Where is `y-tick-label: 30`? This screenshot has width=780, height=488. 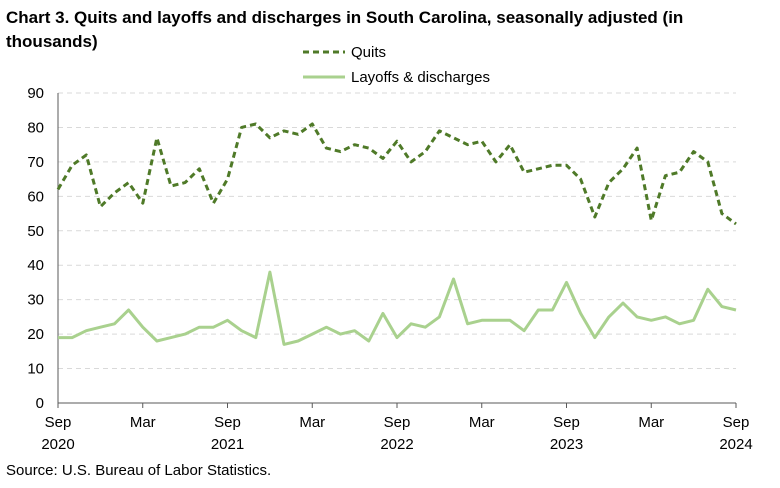
y-tick-label: 30 is located at coordinates (35, 300).